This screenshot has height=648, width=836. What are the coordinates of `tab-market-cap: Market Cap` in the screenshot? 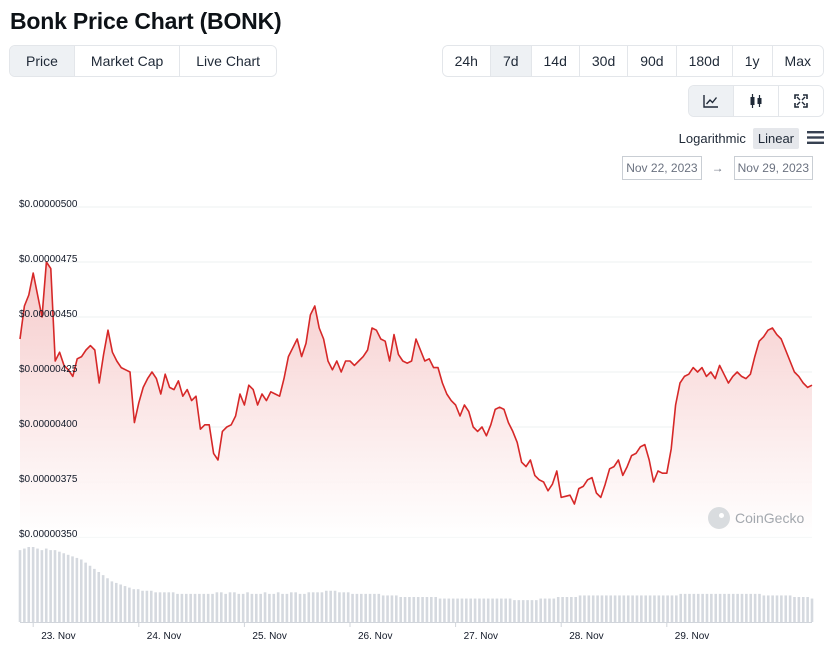 It's located at (127, 61).